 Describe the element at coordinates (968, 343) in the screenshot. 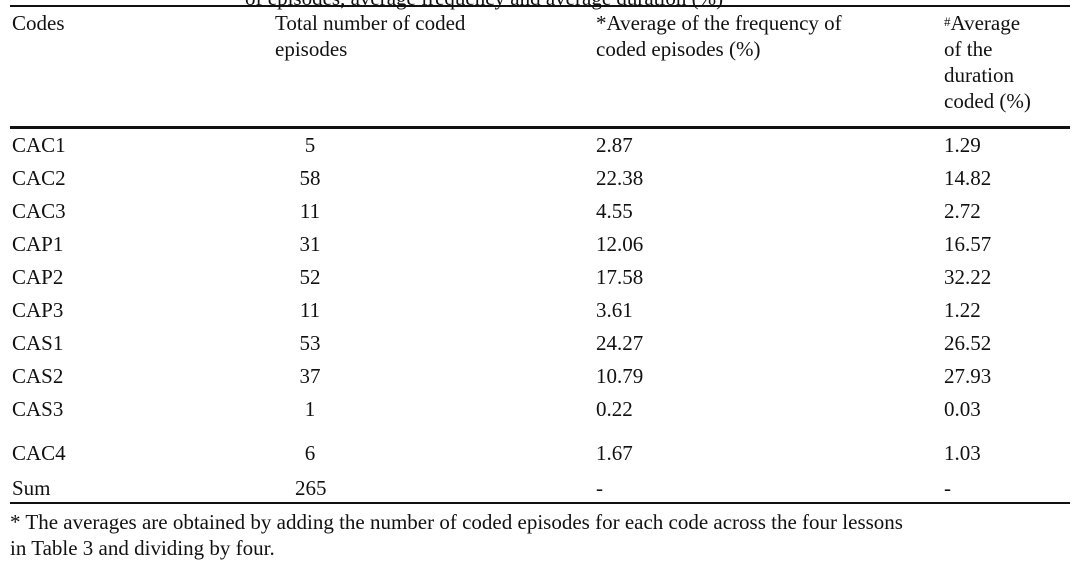

I see `row-duration: 26.52` at that location.